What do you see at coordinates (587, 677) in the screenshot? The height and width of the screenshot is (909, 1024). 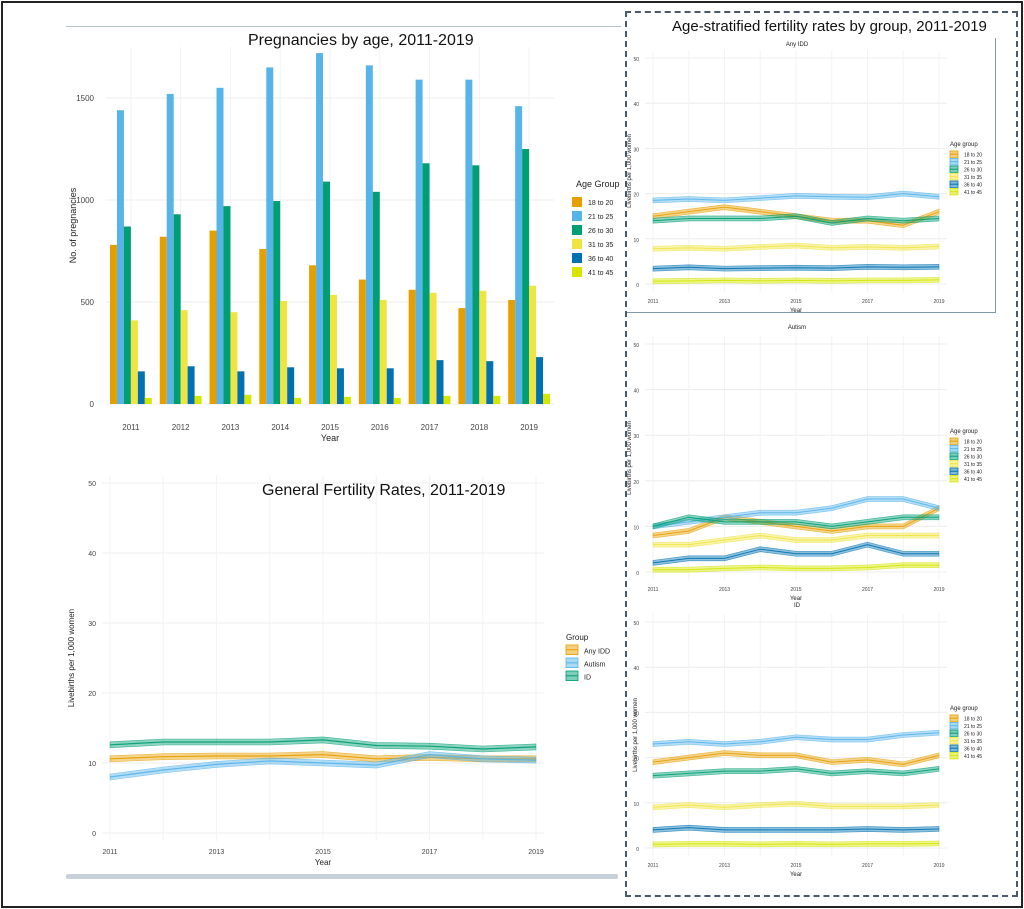 I see `legend-label: ID` at bounding box center [587, 677].